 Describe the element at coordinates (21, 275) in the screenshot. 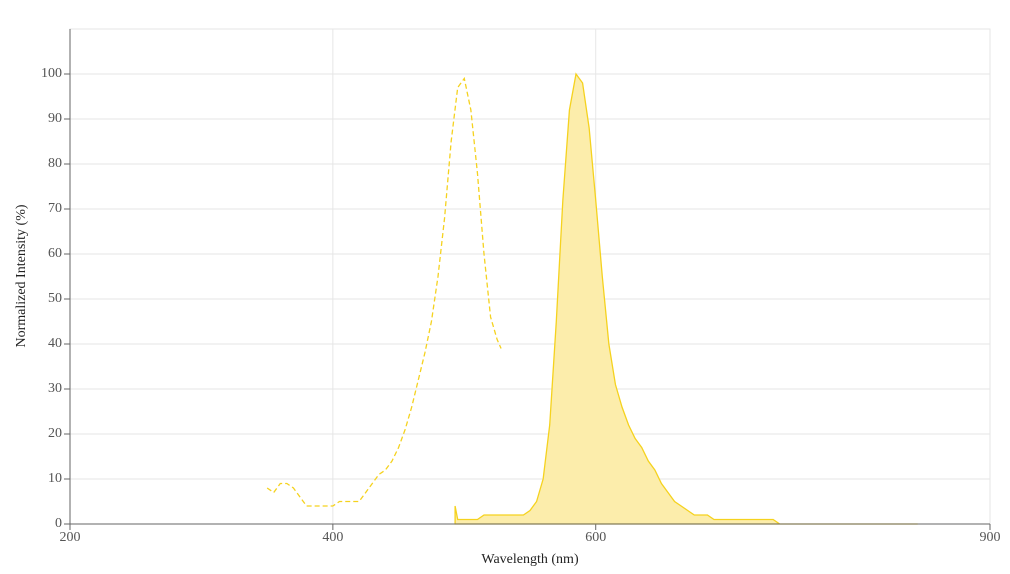

I see `y-axis-label: Normalized Intensity (%)` at that location.